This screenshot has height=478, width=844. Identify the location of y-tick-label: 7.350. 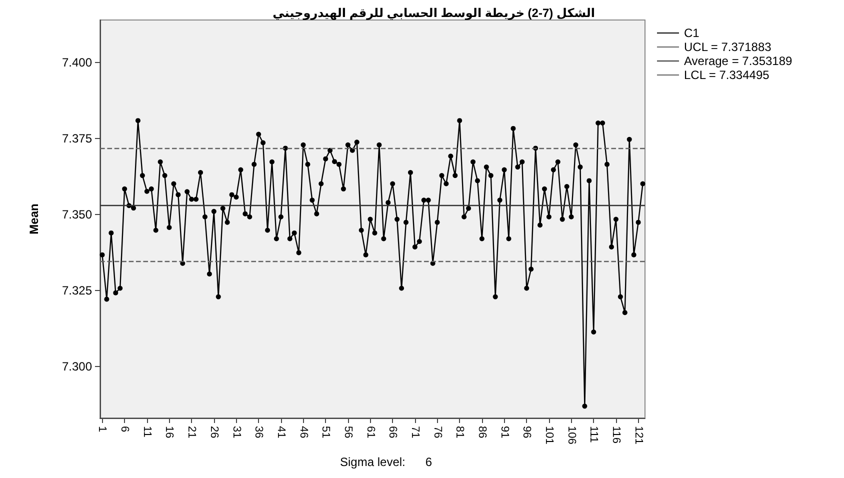
(77, 214).